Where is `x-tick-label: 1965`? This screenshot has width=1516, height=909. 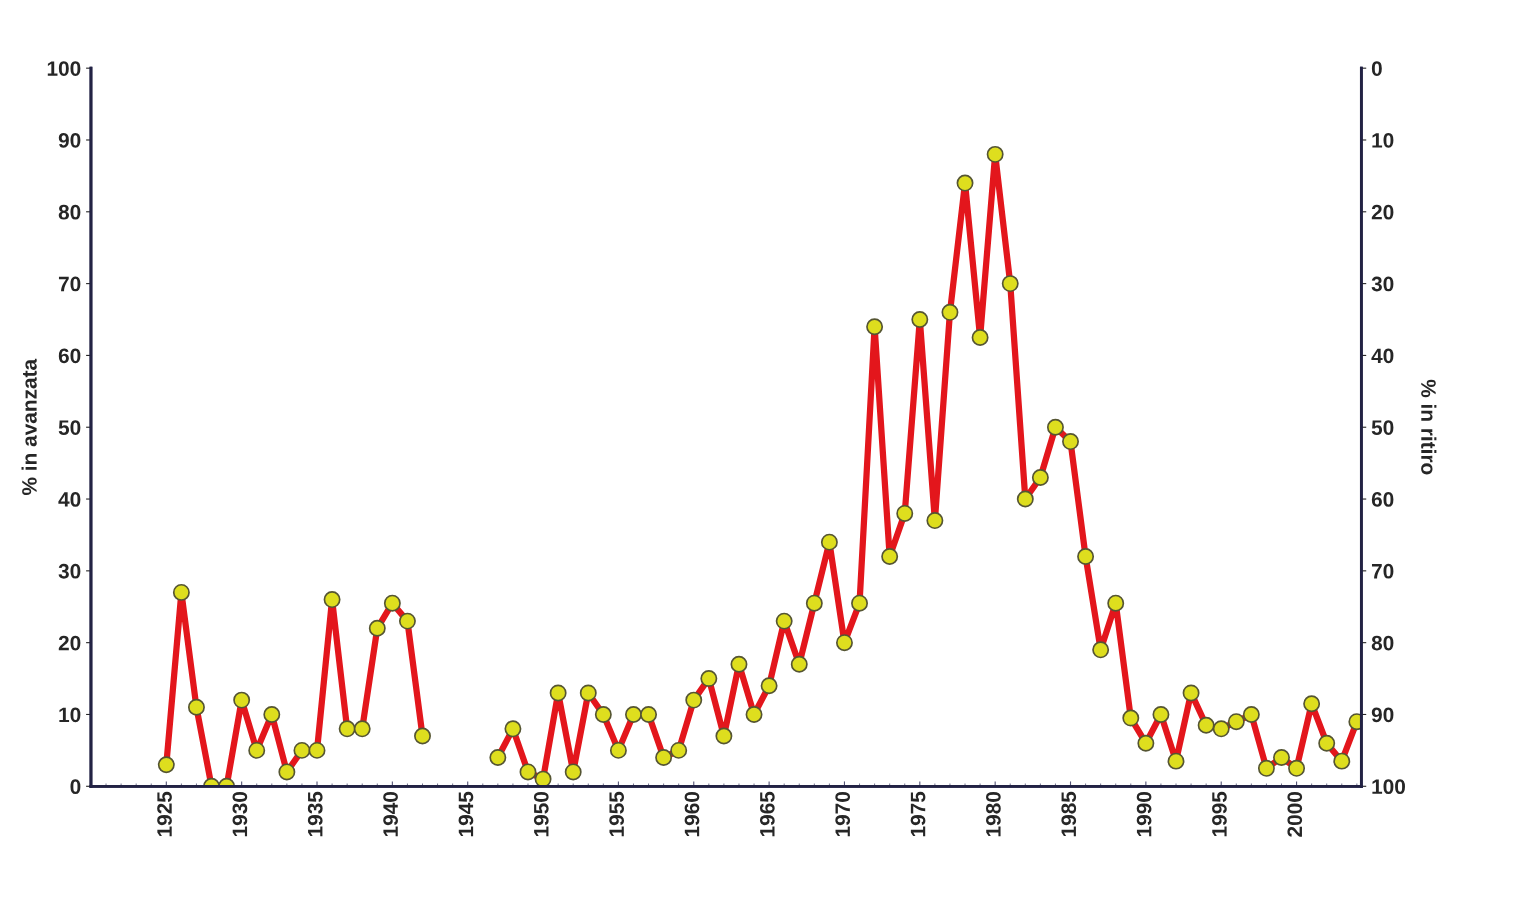 x-tick-label: 1965 is located at coordinates (767, 814).